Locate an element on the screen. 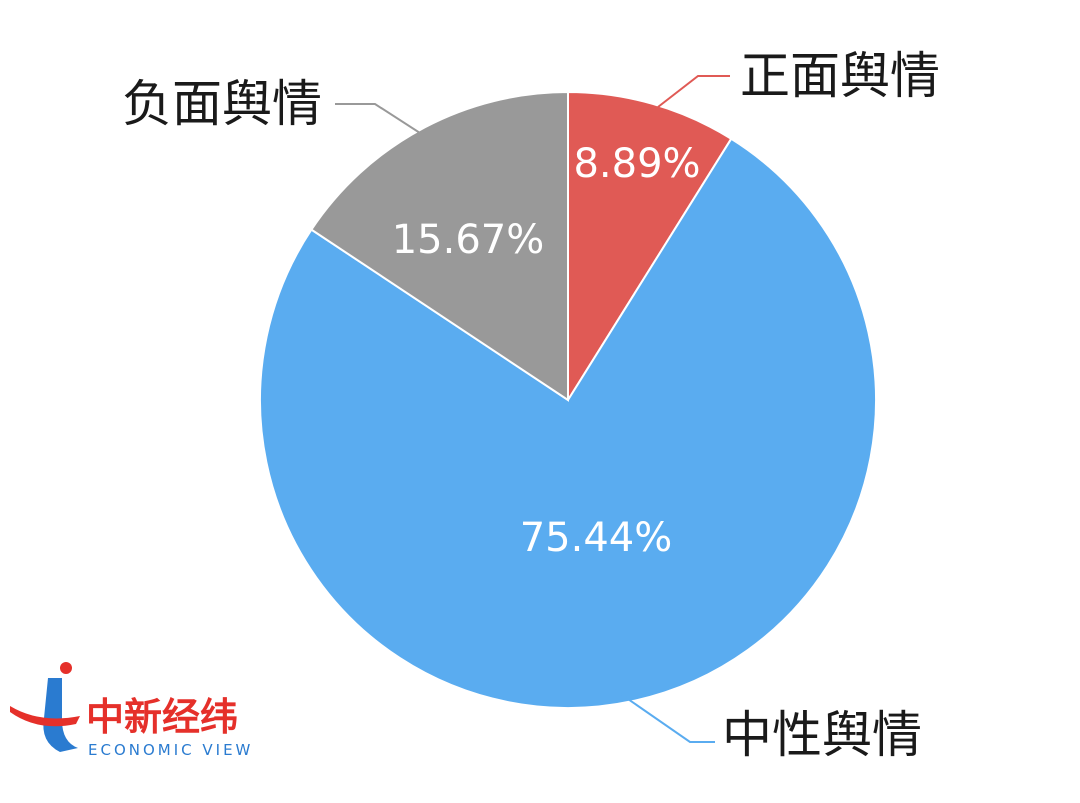 The height and width of the screenshot is (803, 1080). slice-percent-label: 8.89% is located at coordinates (636, 164).